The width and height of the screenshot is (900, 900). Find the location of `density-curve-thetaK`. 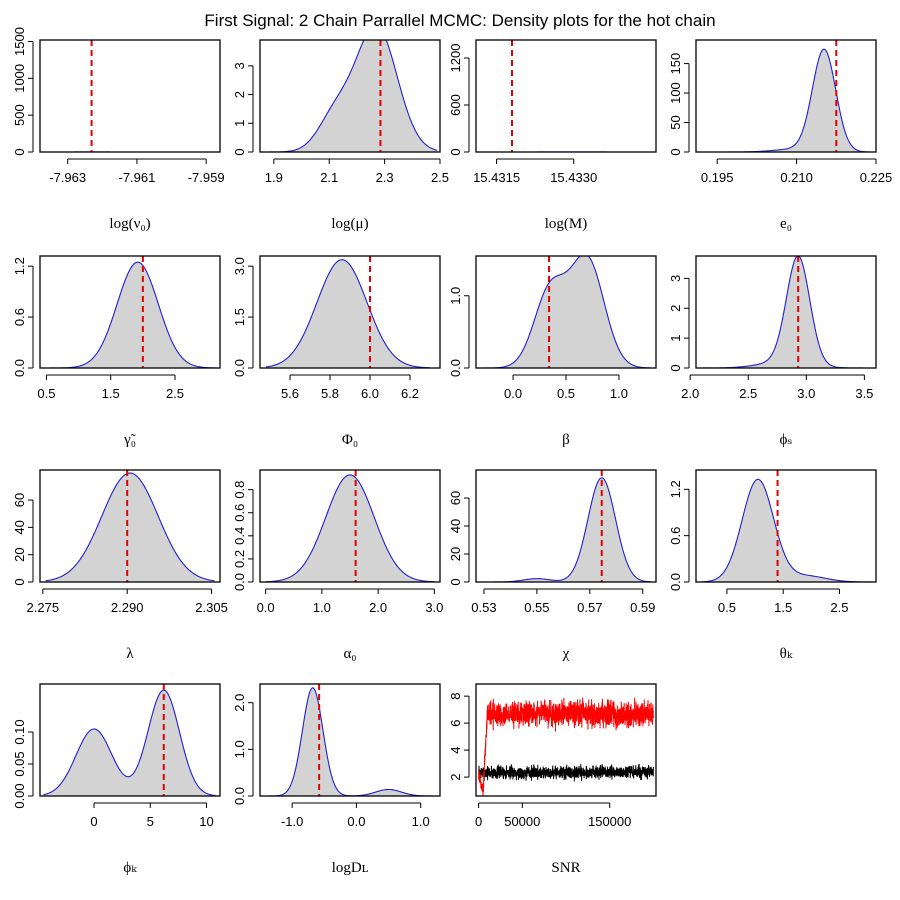

density-curve-thetaK is located at coordinates (787, 530).